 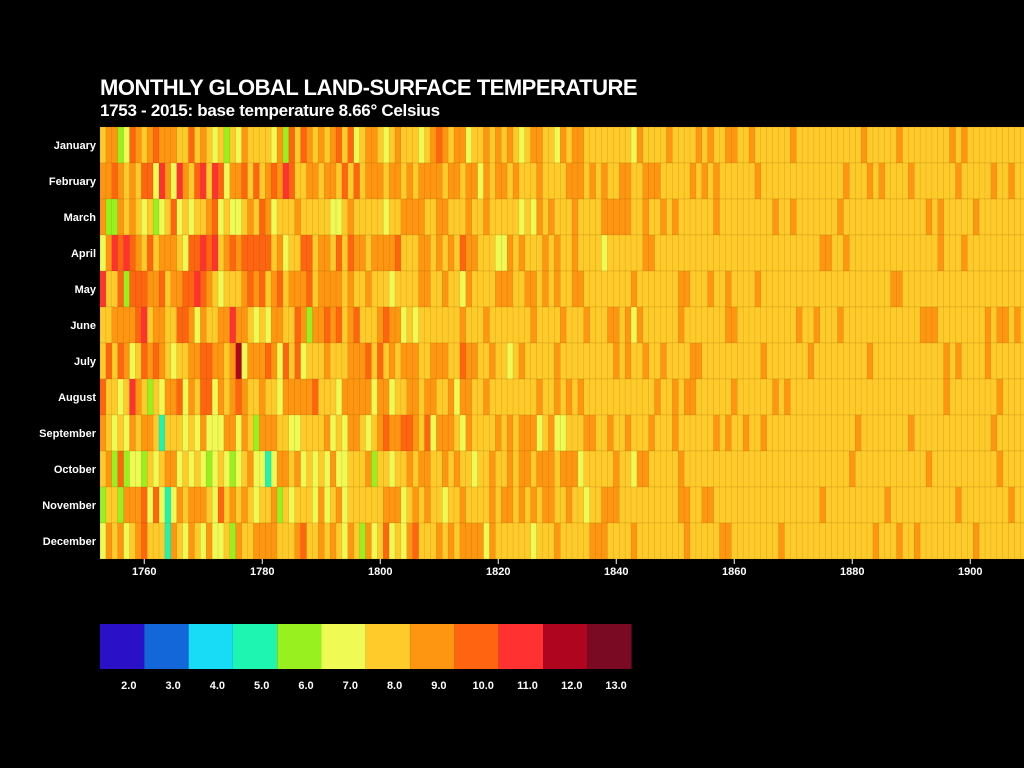 What do you see at coordinates (609, 646) in the screenshot?
I see `legend-swatch` at bounding box center [609, 646].